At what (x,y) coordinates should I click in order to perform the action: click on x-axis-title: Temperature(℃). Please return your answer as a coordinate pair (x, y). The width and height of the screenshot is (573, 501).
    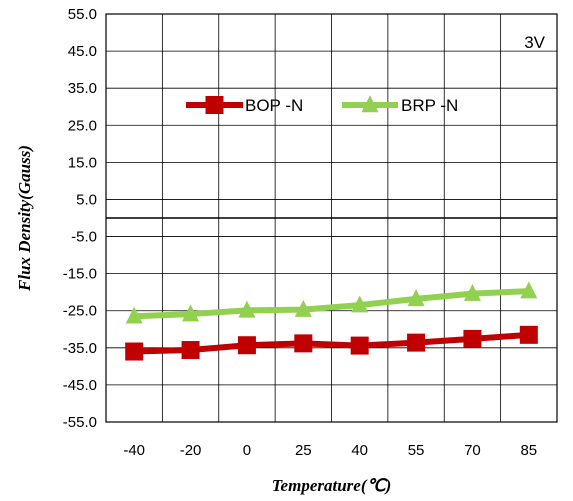
    Looking at the image, I should click on (332, 485).